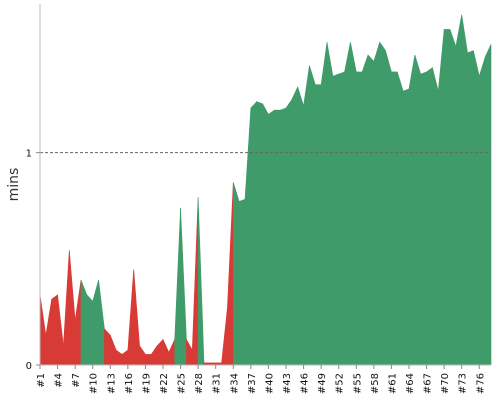  I want to click on x-tick-label: #52, so click(340, 383).